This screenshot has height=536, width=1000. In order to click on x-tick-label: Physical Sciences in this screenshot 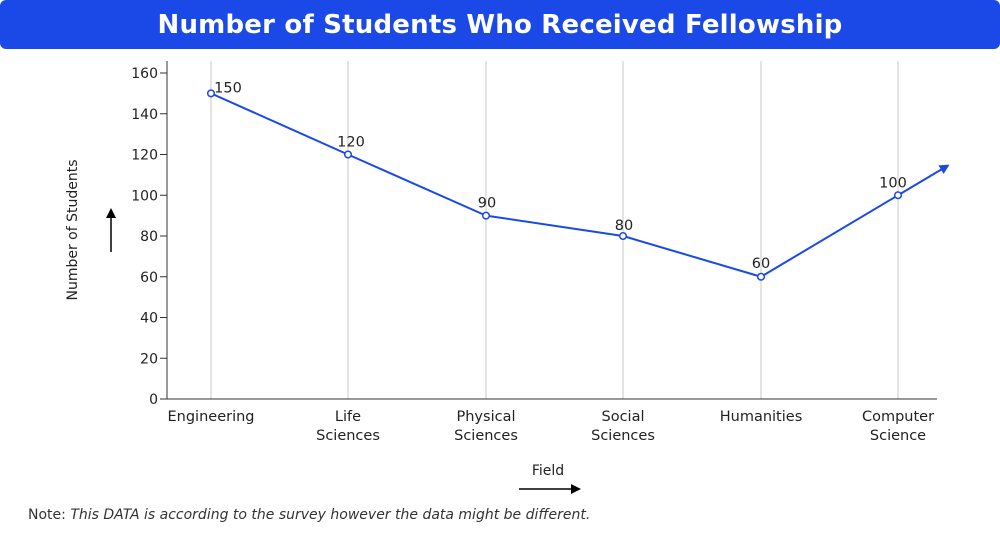, I will do `click(486, 426)`.